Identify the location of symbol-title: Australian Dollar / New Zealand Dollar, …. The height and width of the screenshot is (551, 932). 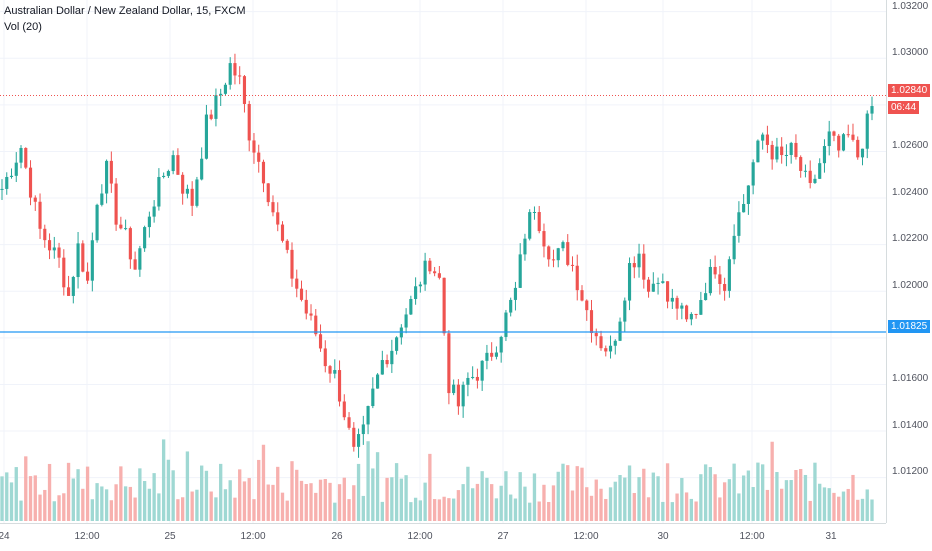
(125, 11).